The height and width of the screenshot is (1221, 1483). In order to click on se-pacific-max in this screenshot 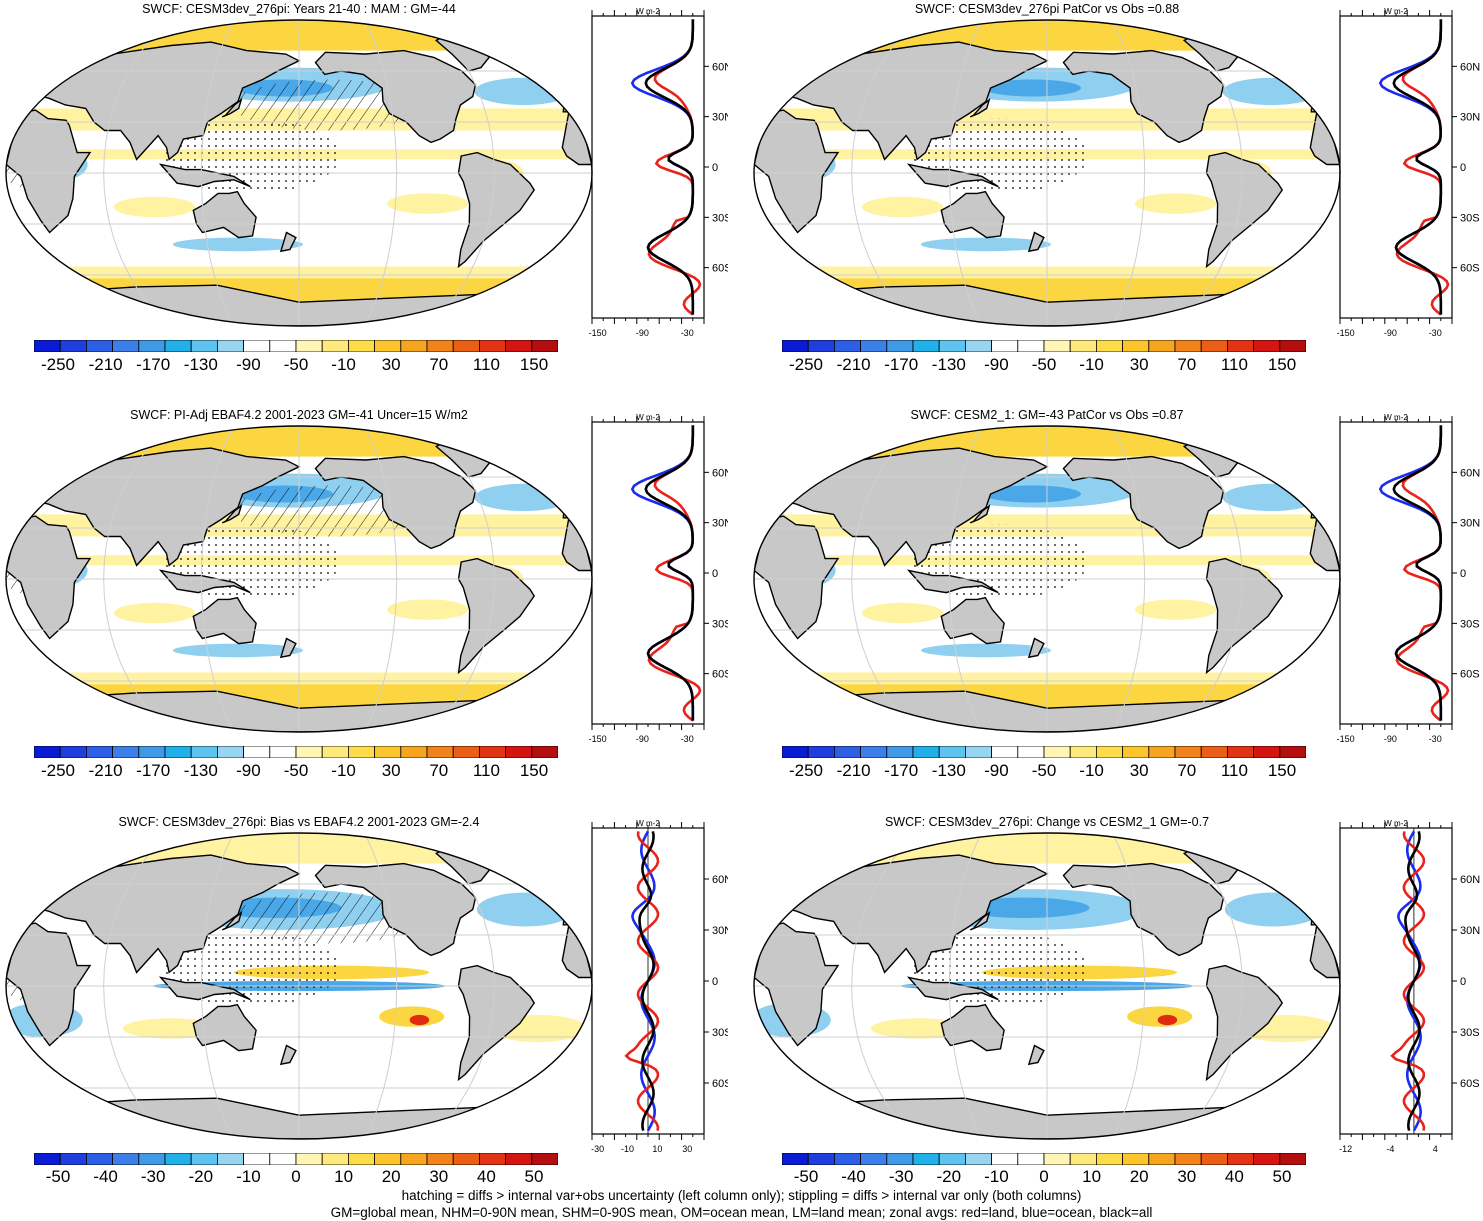, I will do `click(419, 1020)`.